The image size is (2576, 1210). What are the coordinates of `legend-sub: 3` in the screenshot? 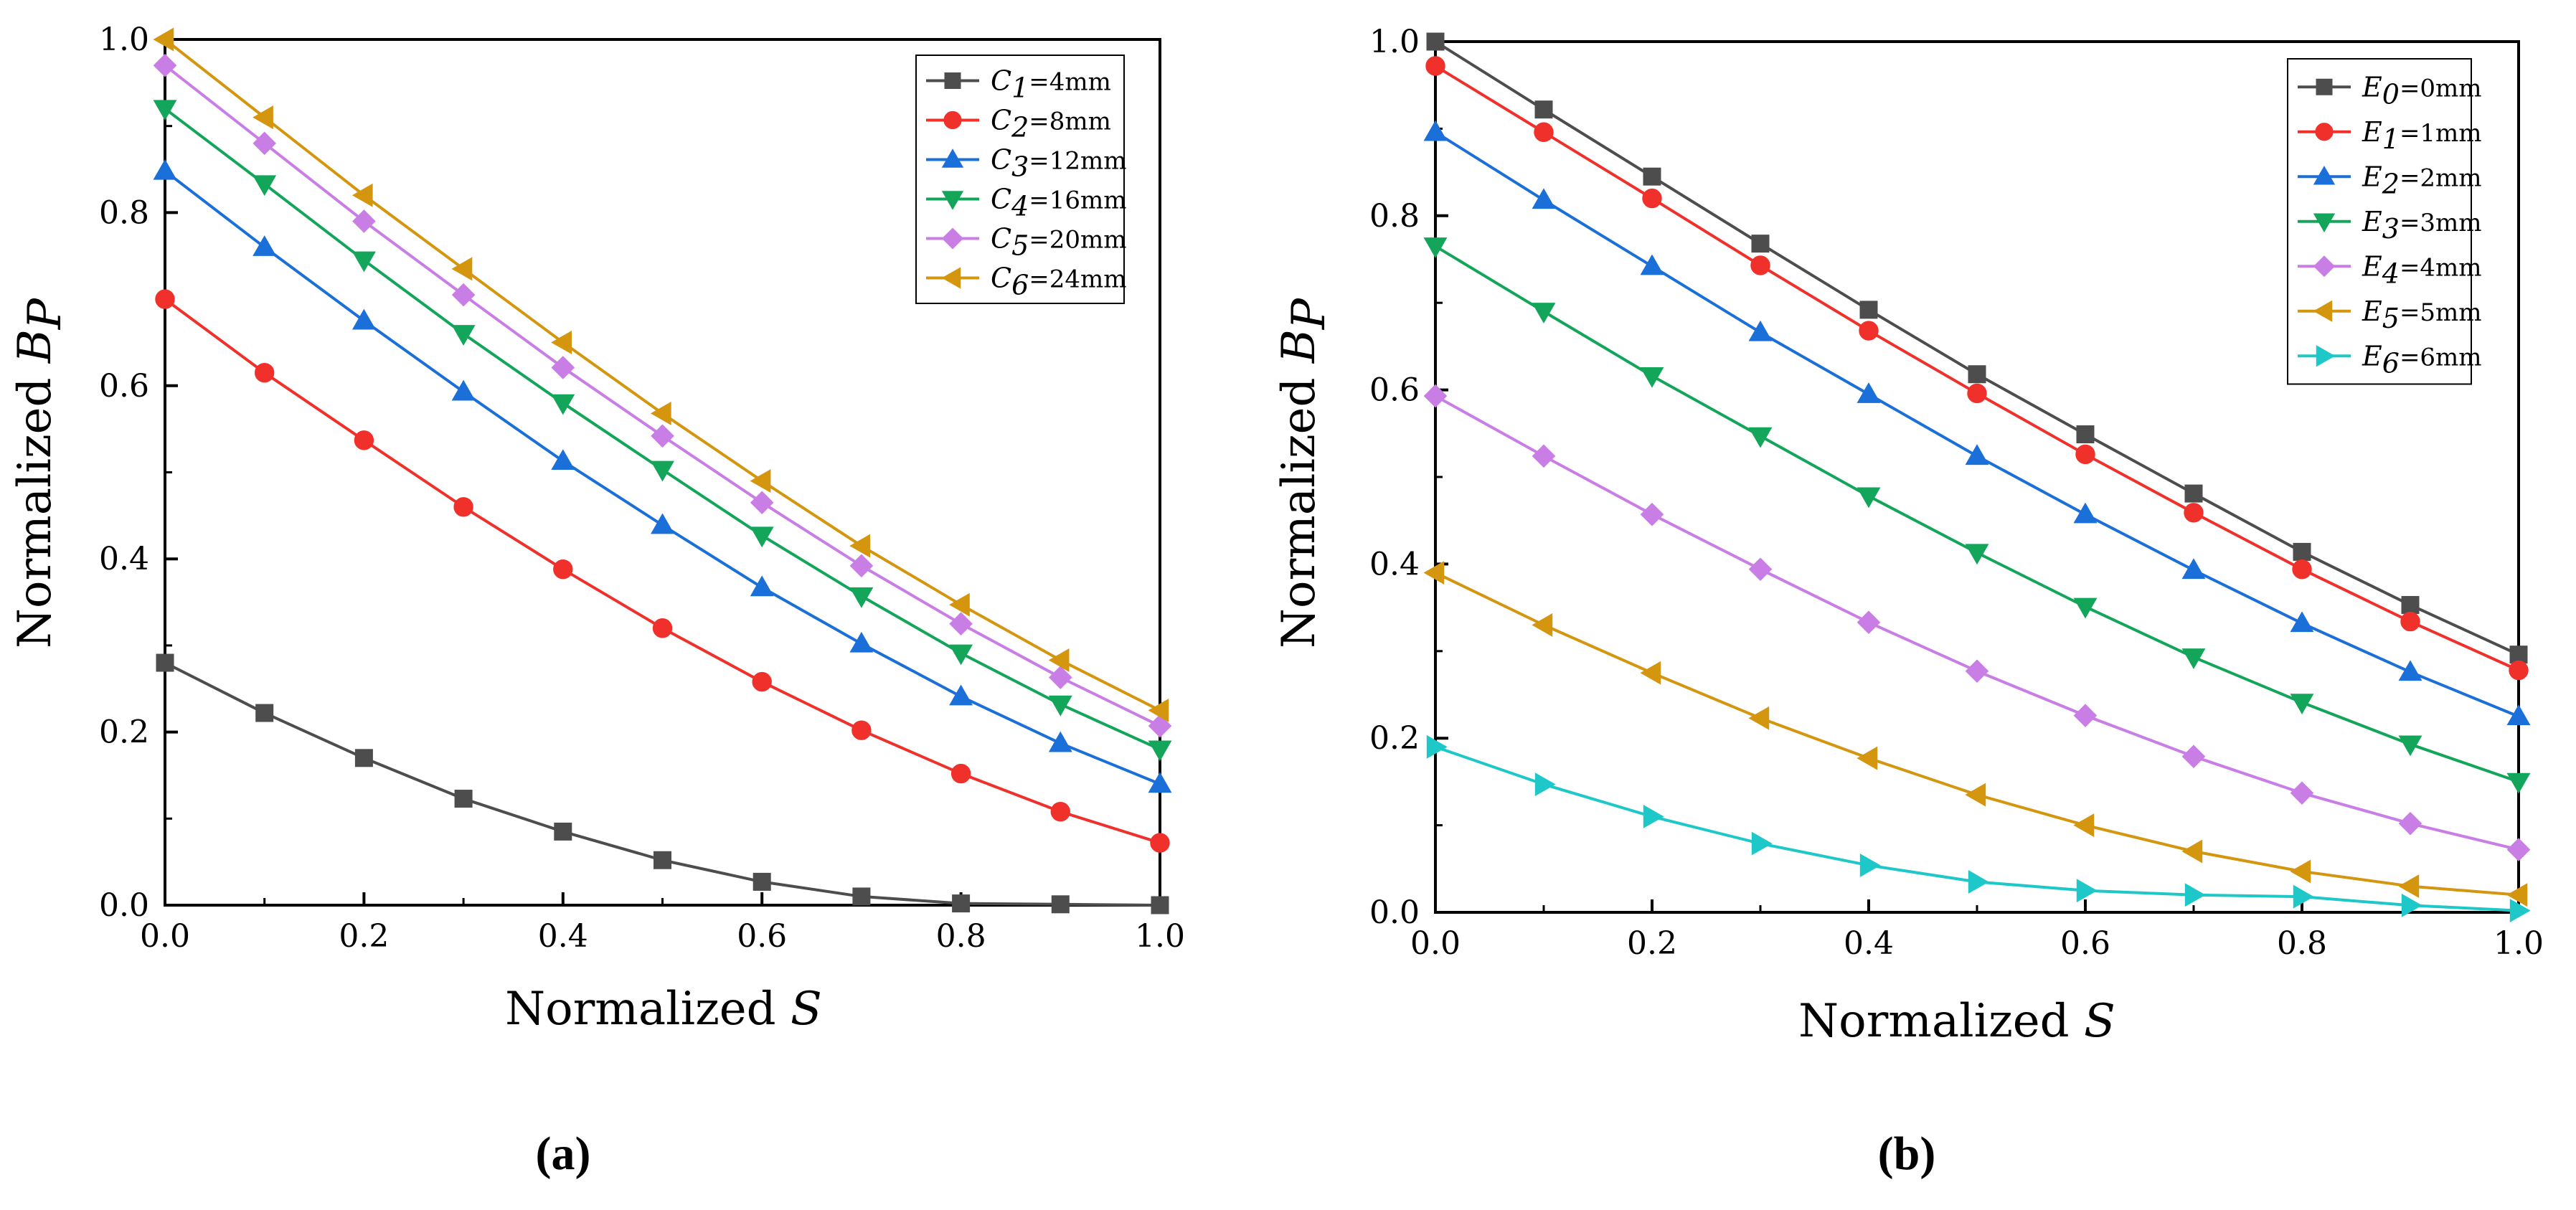 It's located at (1020, 167).